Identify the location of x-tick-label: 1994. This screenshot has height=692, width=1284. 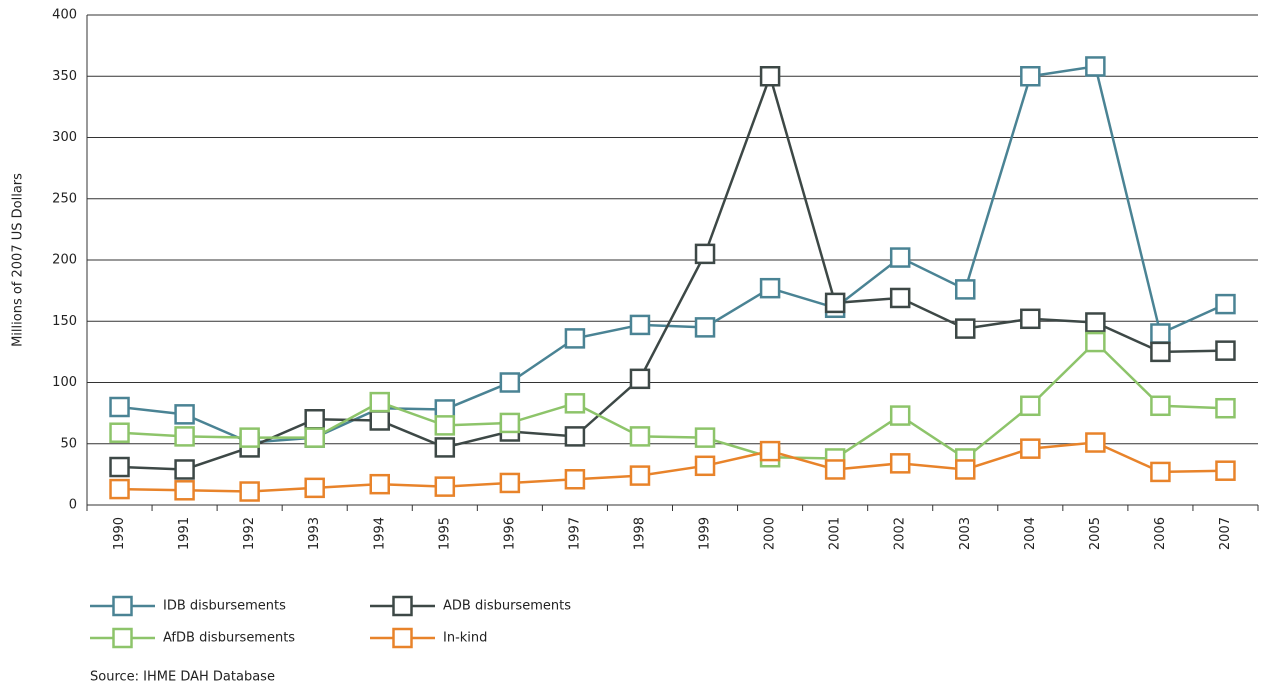
(379, 533).